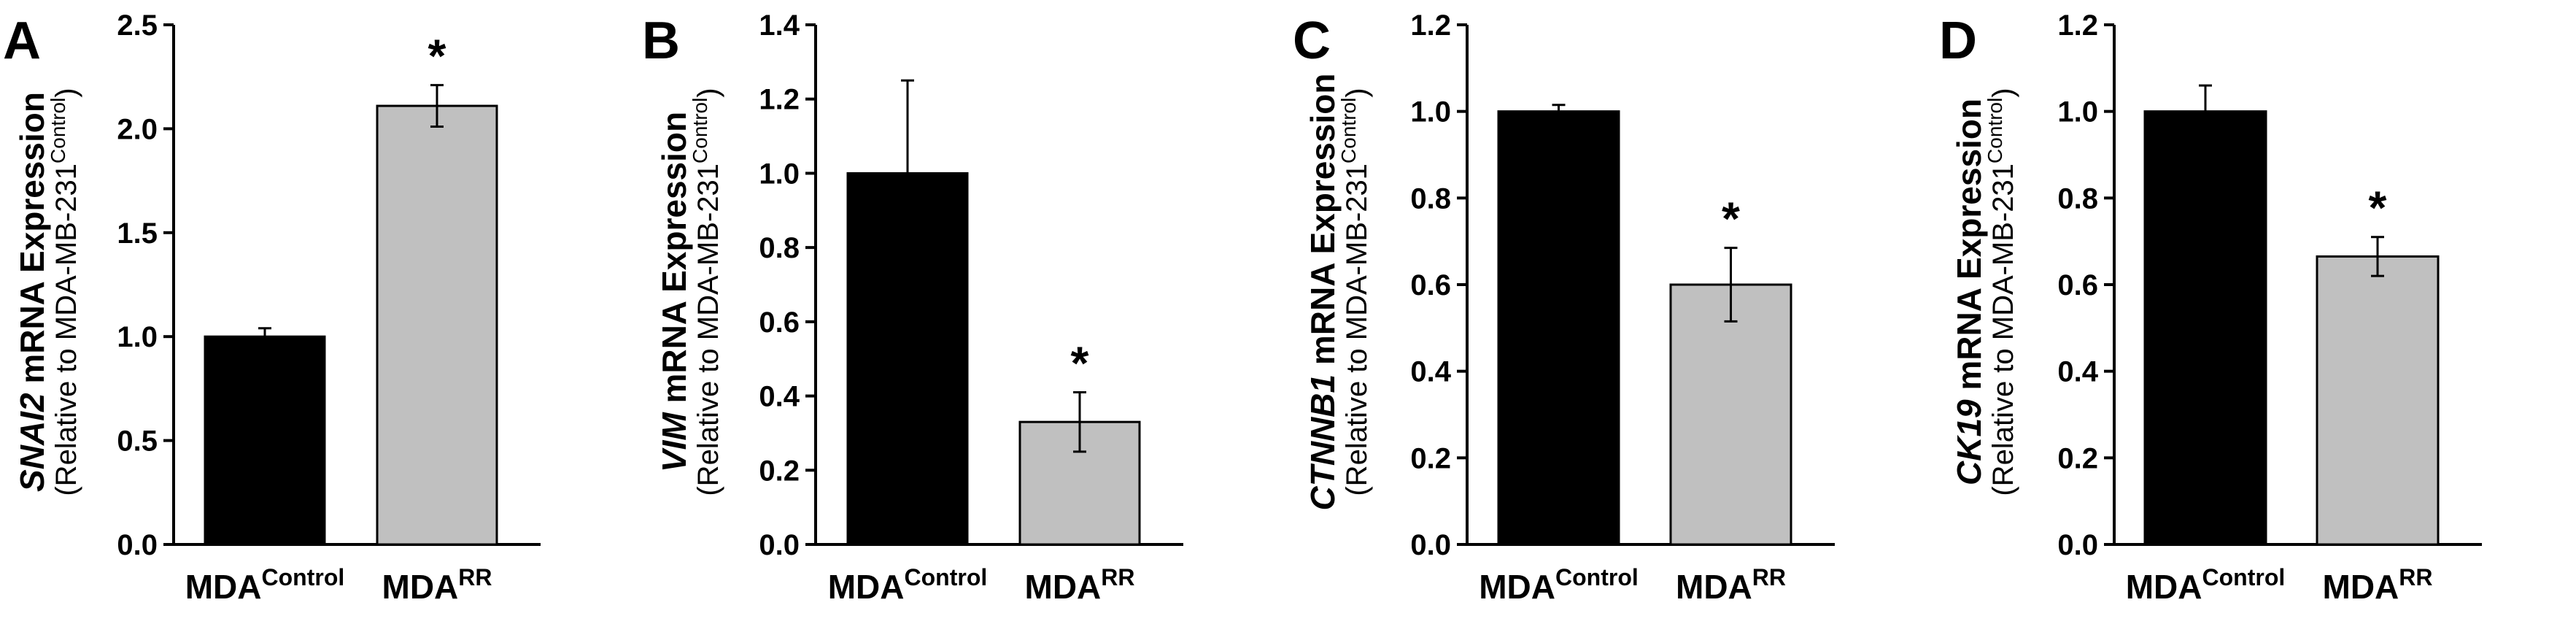 This screenshot has height=624, width=2576. Describe the element at coordinates (1312, 41) in the screenshot. I see `panel-letter: C` at that location.